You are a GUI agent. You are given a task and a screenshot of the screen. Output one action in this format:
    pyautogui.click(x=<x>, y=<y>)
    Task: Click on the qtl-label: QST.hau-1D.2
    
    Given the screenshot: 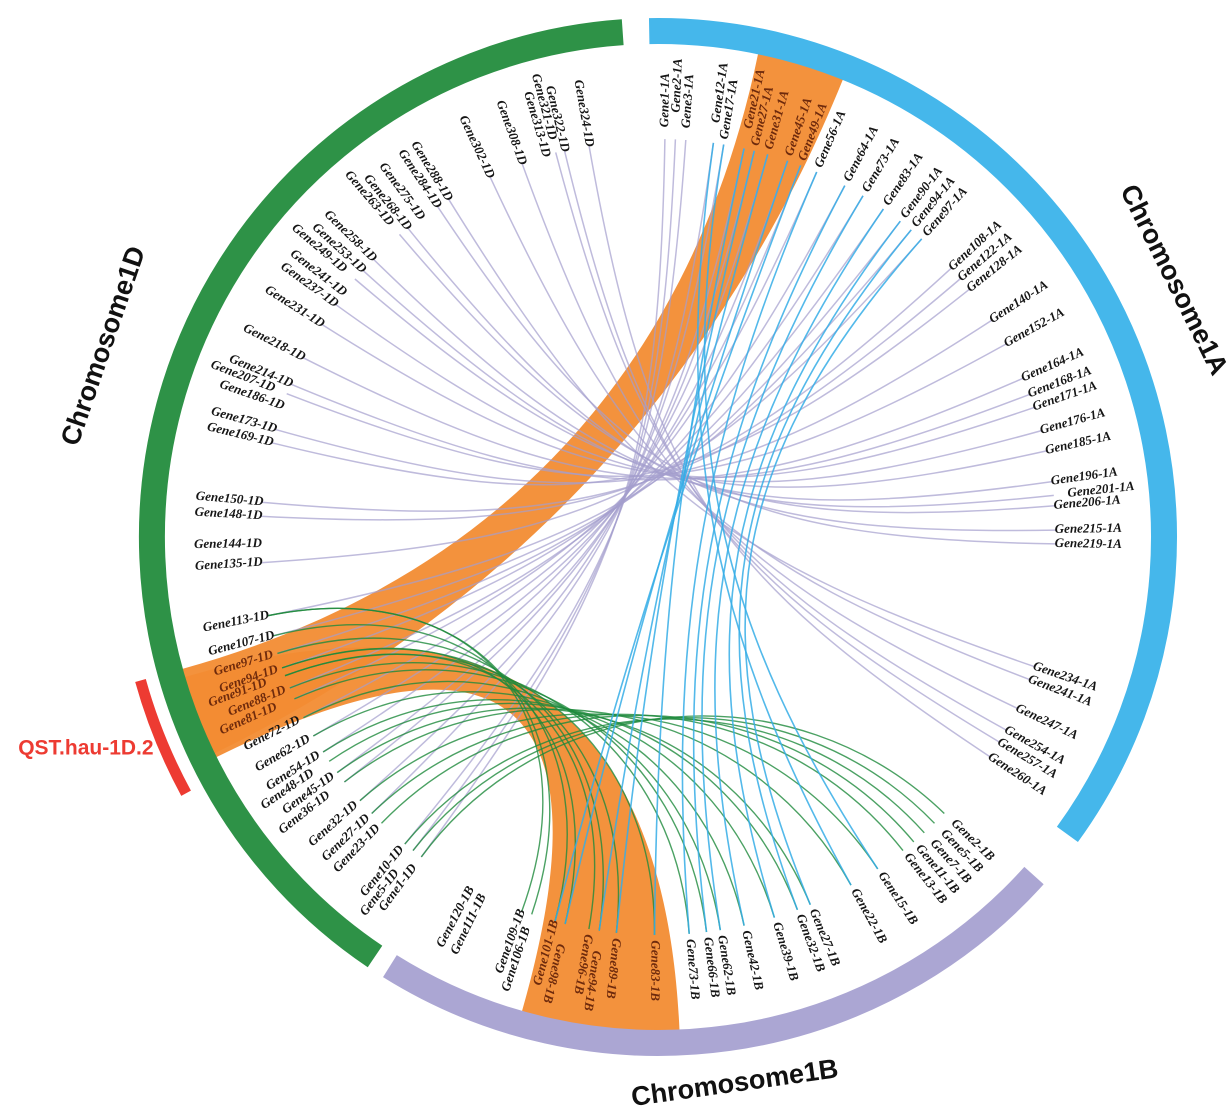 What is the action you would take?
    pyautogui.click(x=85, y=747)
    